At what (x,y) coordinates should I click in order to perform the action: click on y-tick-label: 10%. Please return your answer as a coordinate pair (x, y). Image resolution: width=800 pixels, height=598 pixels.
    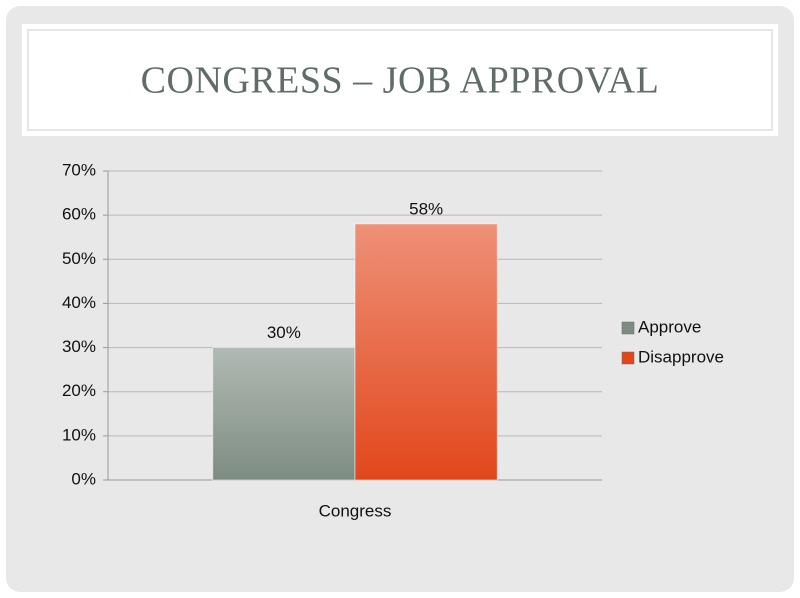
    Looking at the image, I should click on (79, 434).